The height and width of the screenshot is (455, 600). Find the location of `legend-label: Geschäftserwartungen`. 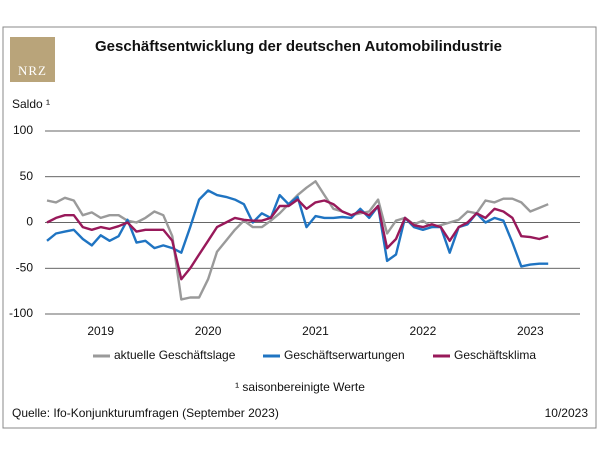

legend-label: Geschäftserwartungen is located at coordinates (344, 355).